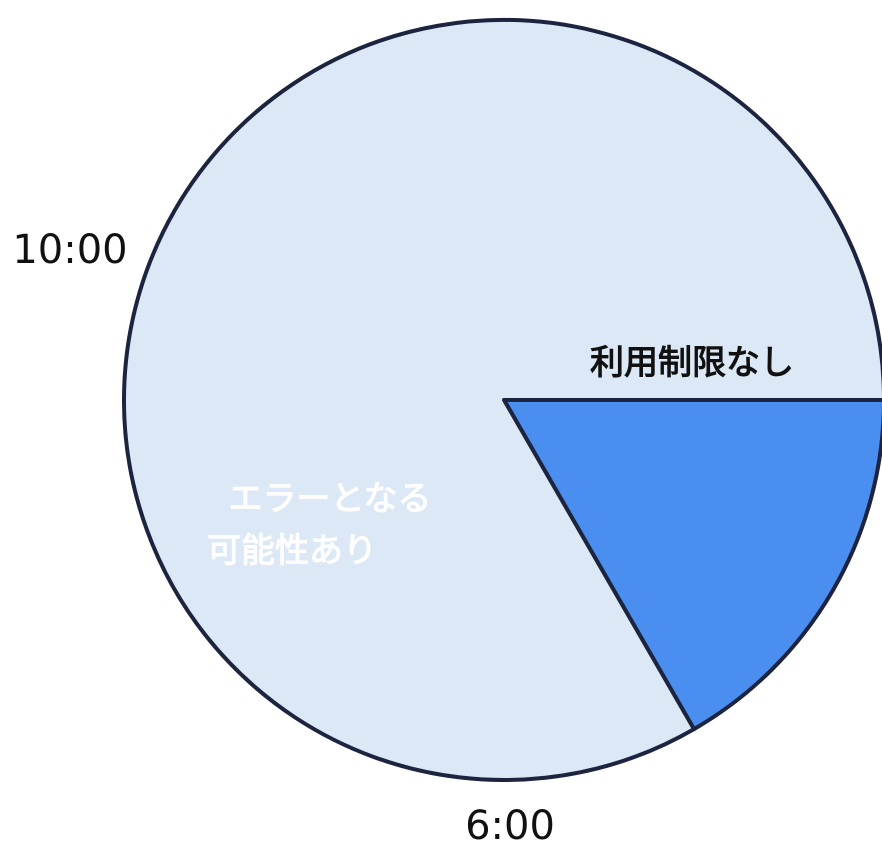 The image size is (882, 847). Describe the element at coordinates (692, 363) in the screenshot. I see `slice-label-unlimited: 利用制限なし` at that location.